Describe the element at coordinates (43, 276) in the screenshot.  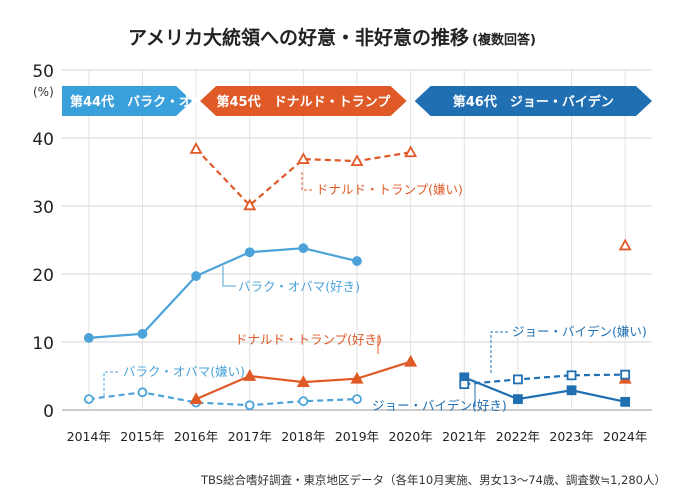
I see `y-tick-label-20: 20` at that location.